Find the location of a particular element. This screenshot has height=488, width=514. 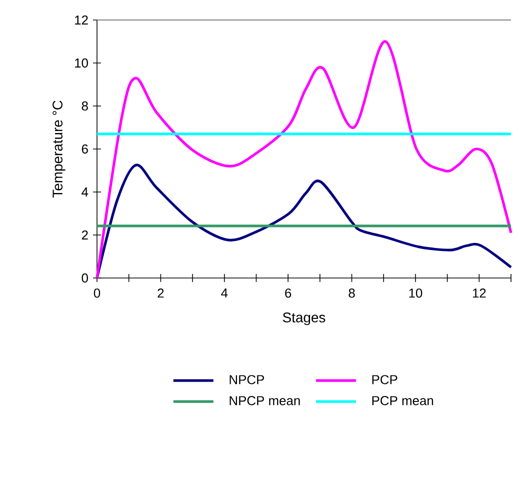

legend-label: PCP is located at coordinates (385, 379).